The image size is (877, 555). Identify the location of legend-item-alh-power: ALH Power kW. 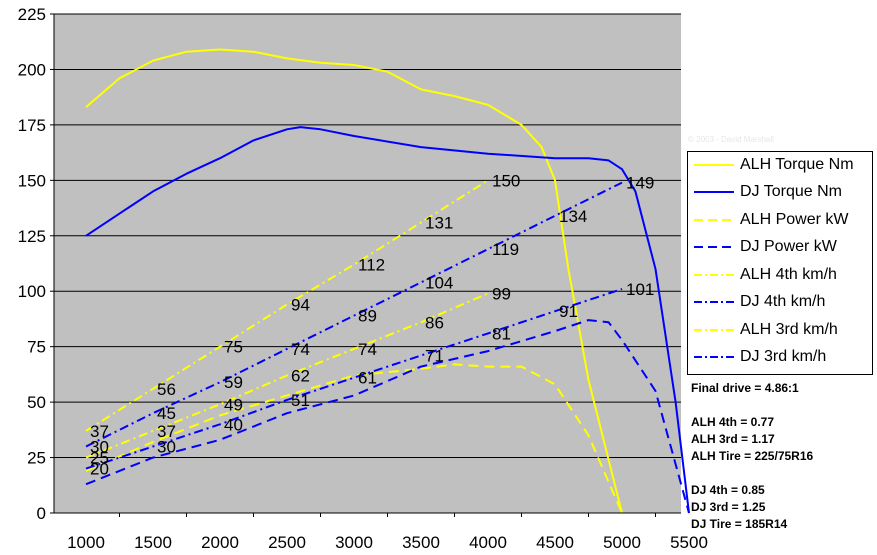
(771, 220).